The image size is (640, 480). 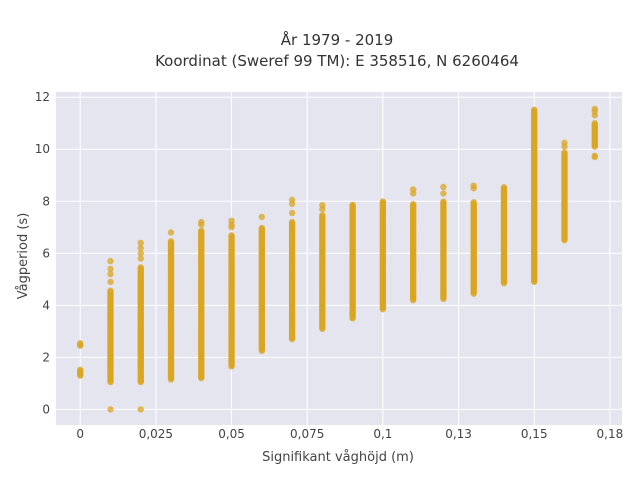 What do you see at coordinates (307, 434) in the screenshot?
I see `x-tick-label: 0,075` at bounding box center [307, 434].